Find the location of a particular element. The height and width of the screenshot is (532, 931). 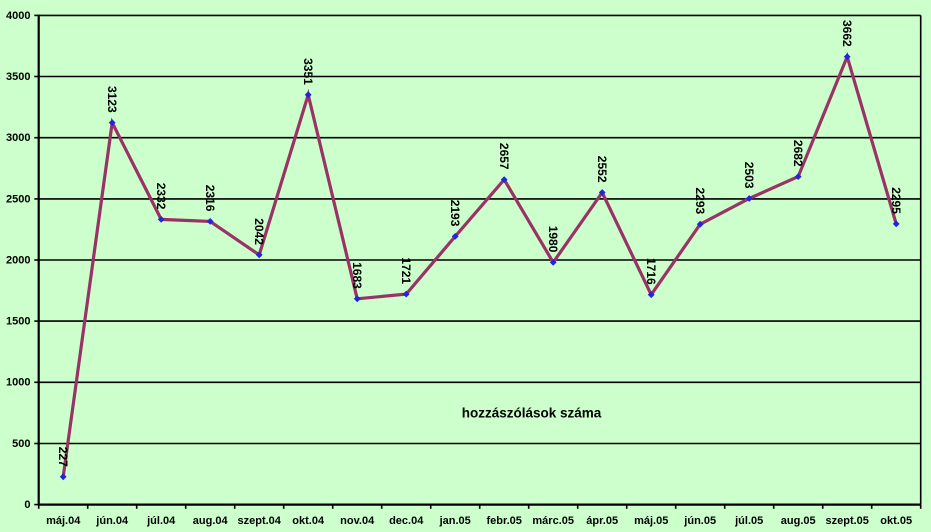

svg-text: 2316 is located at coordinates (210, 198).